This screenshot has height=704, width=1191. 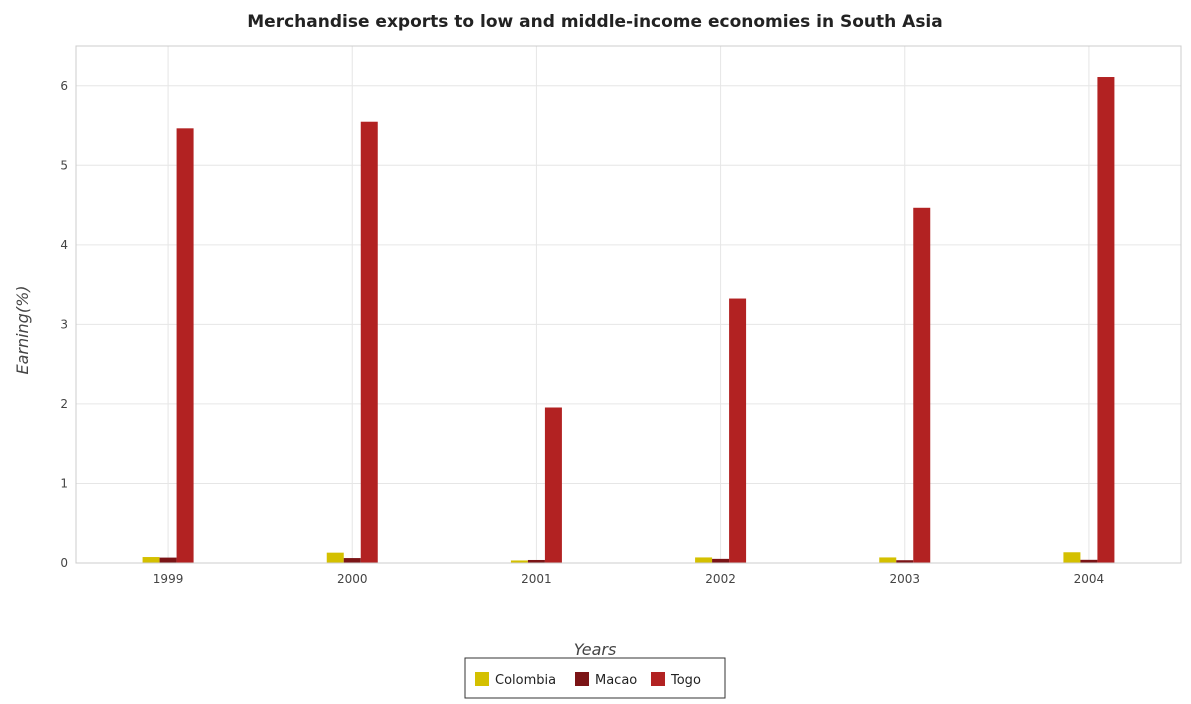 What do you see at coordinates (185, 345) in the screenshot?
I see `bar-togo-1999` at bounding box center [185, 345].